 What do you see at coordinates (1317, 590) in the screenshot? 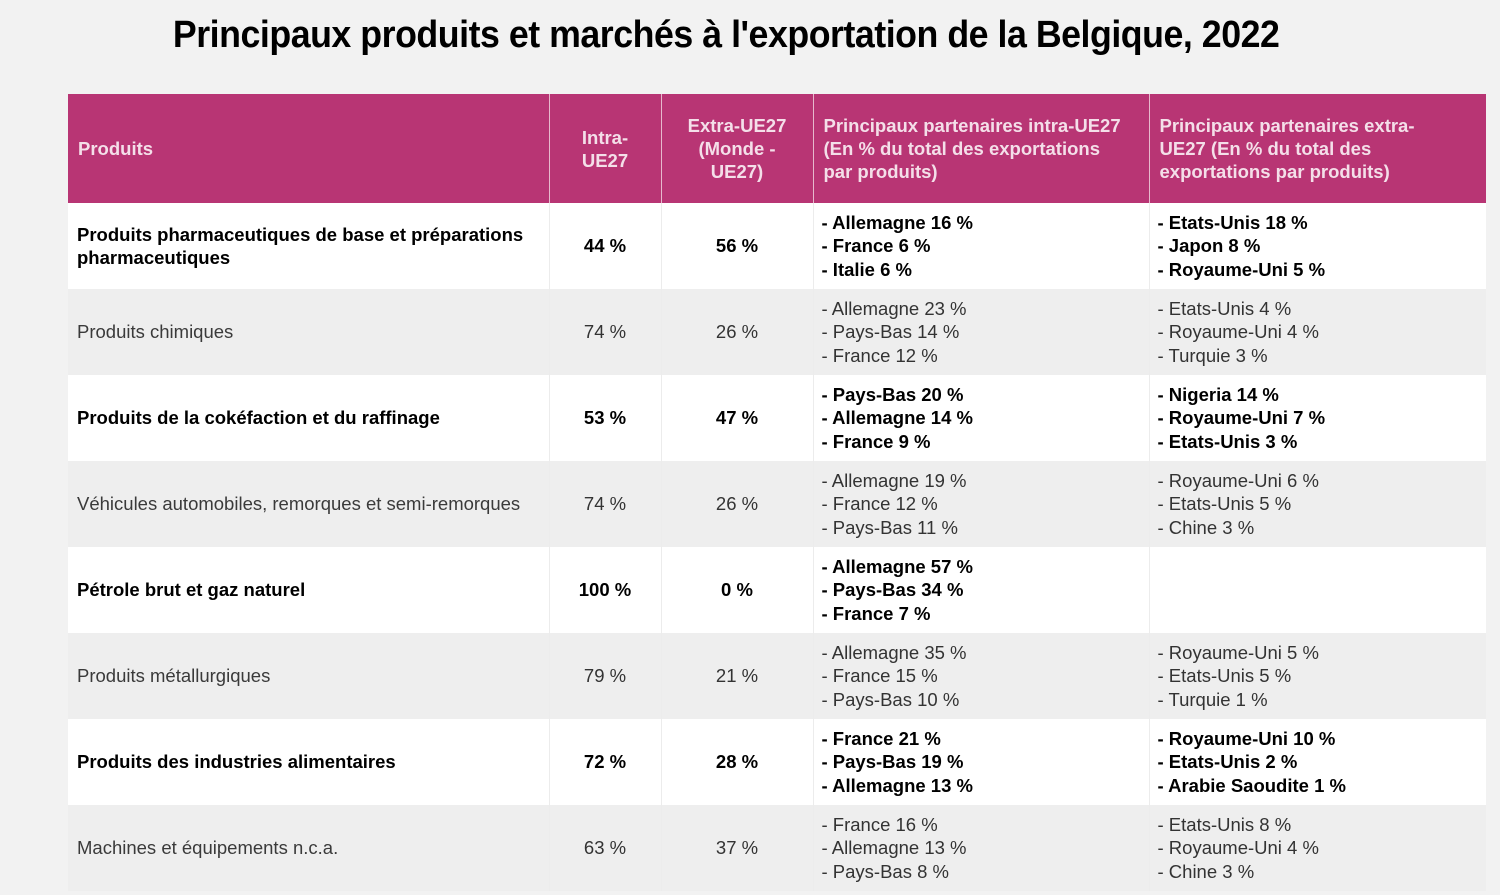
I see `cell-partners-extra` at bounding box center [1317, 590].